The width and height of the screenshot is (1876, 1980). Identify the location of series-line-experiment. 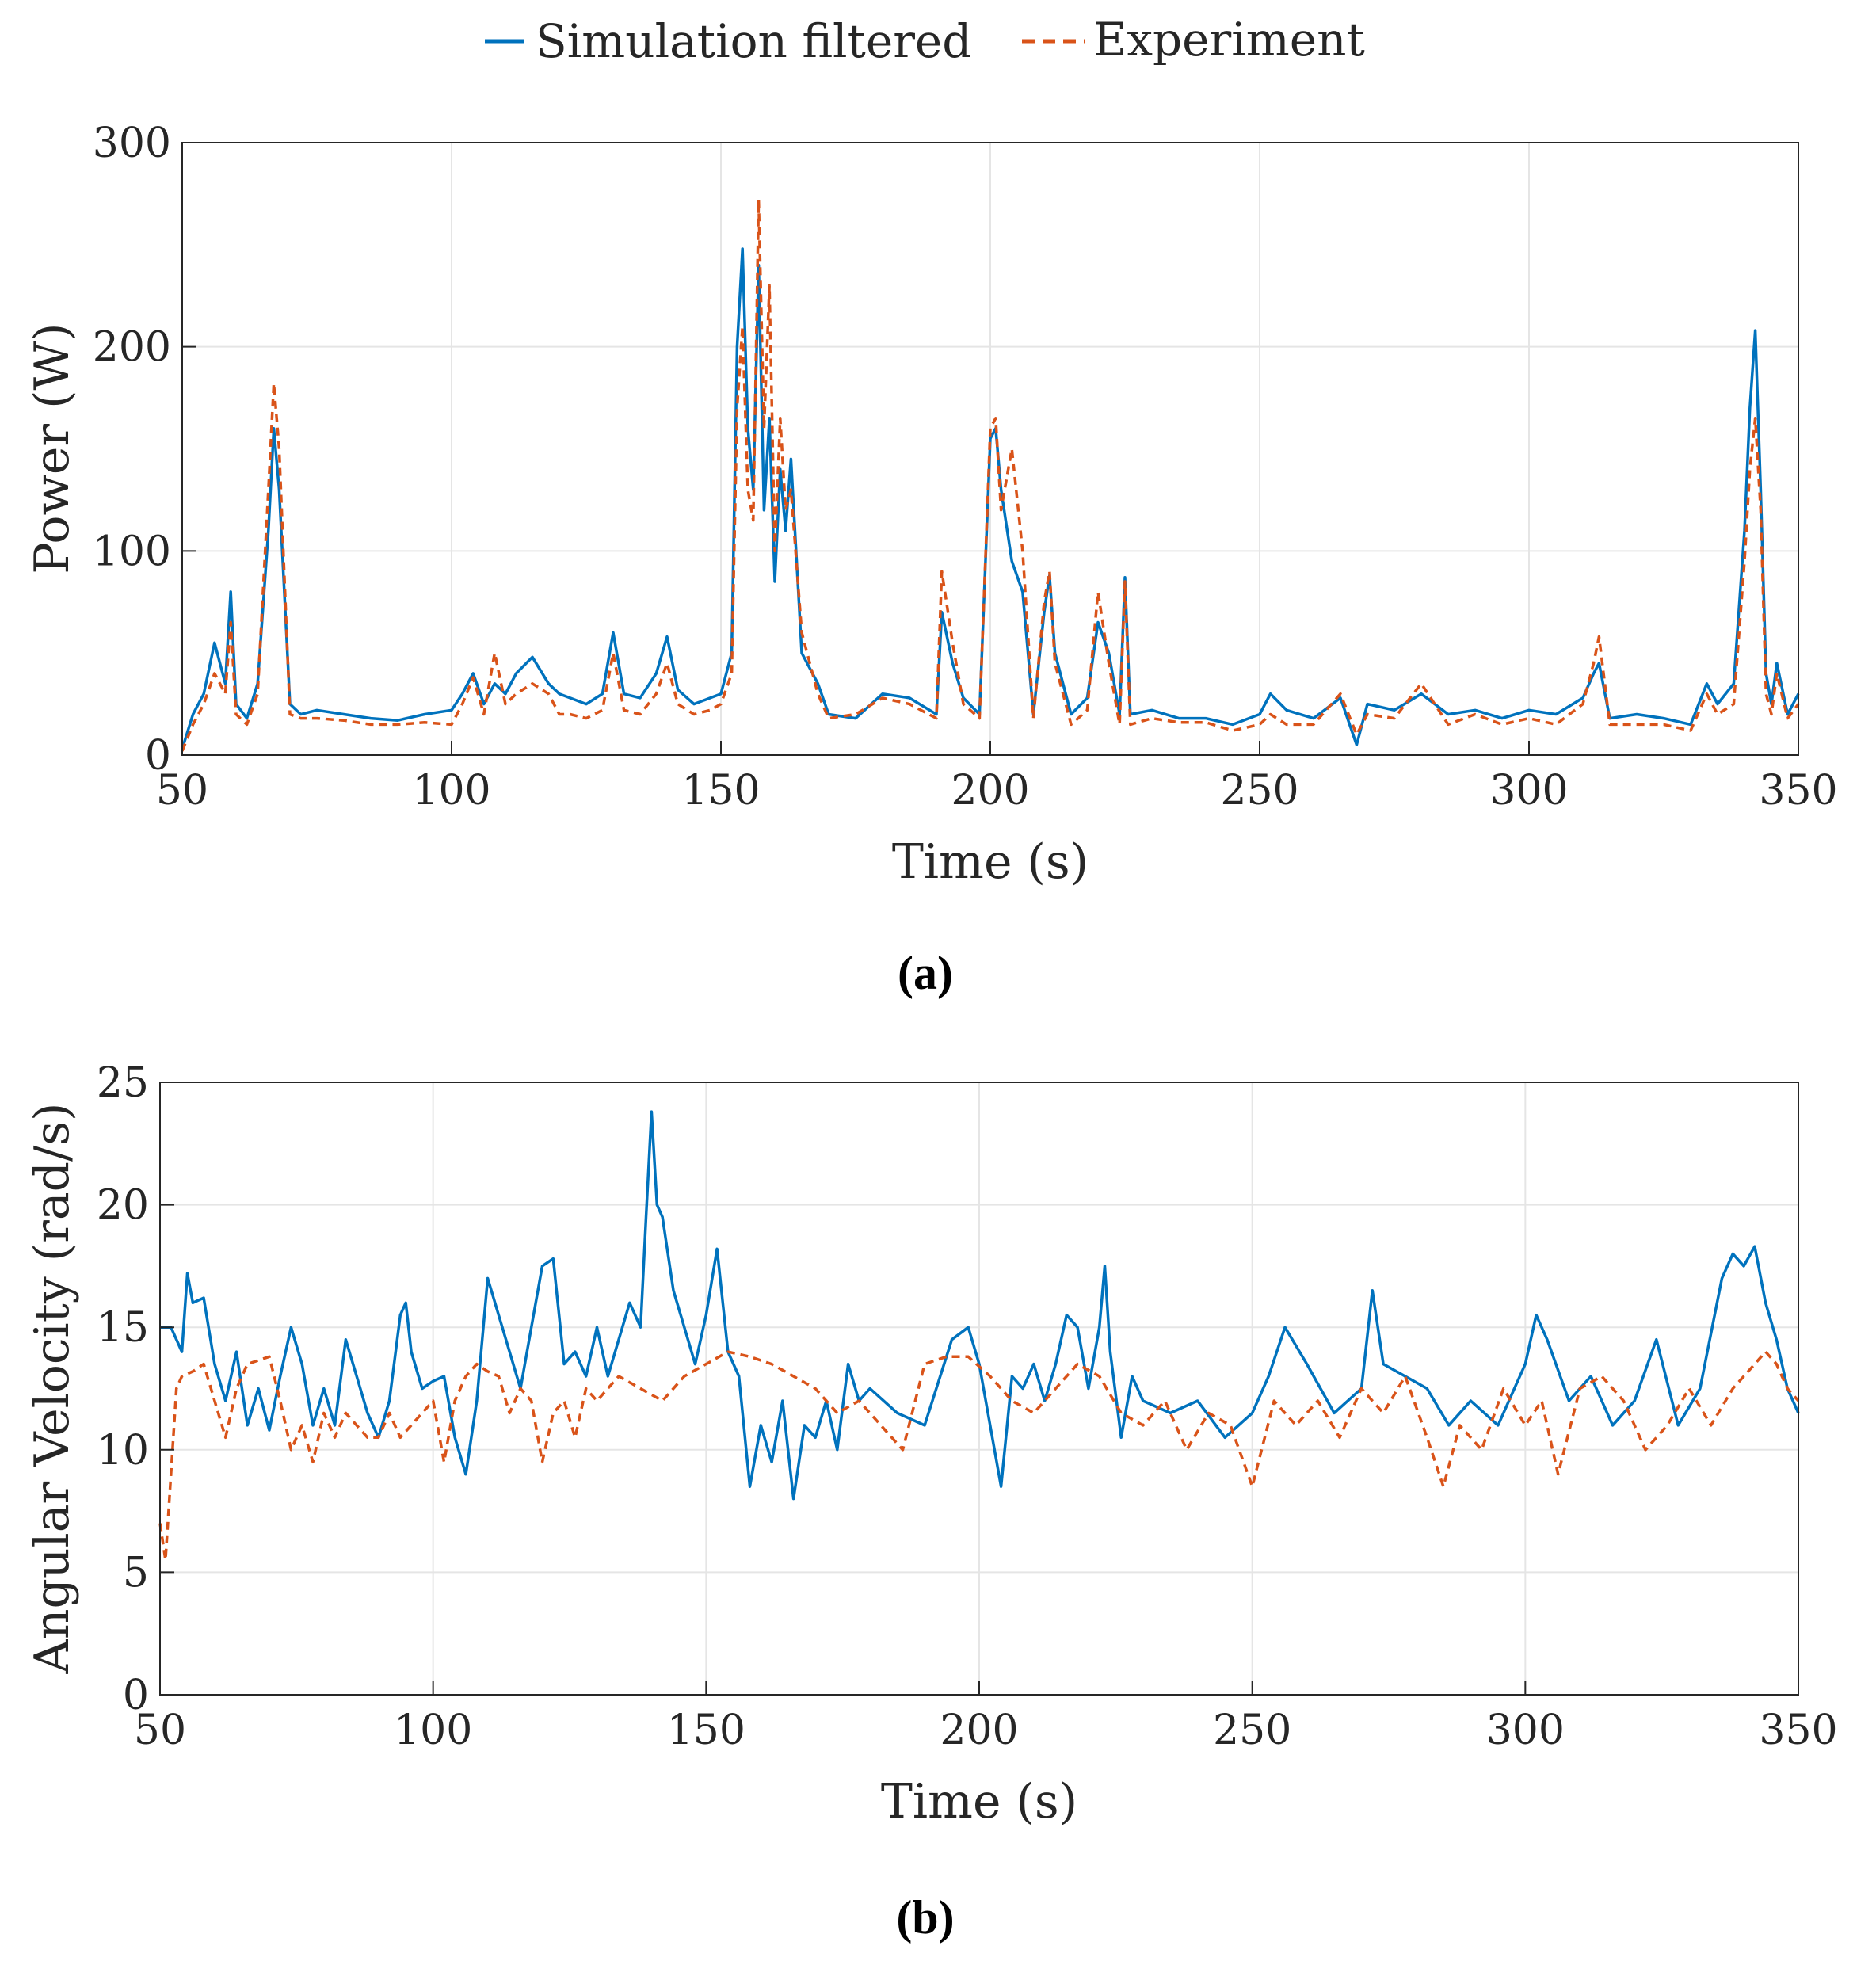
(979, 1456).